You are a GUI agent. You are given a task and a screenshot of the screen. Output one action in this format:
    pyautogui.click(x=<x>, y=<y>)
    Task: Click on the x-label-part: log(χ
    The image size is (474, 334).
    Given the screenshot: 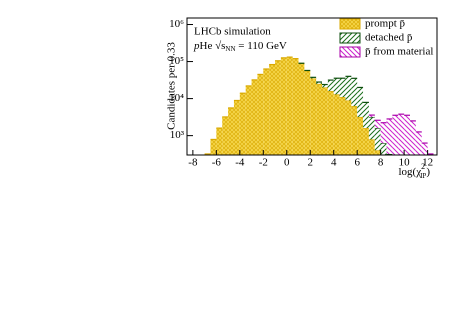 What is the action you would take?
    pyautogui.click(x=409, y=172)
    